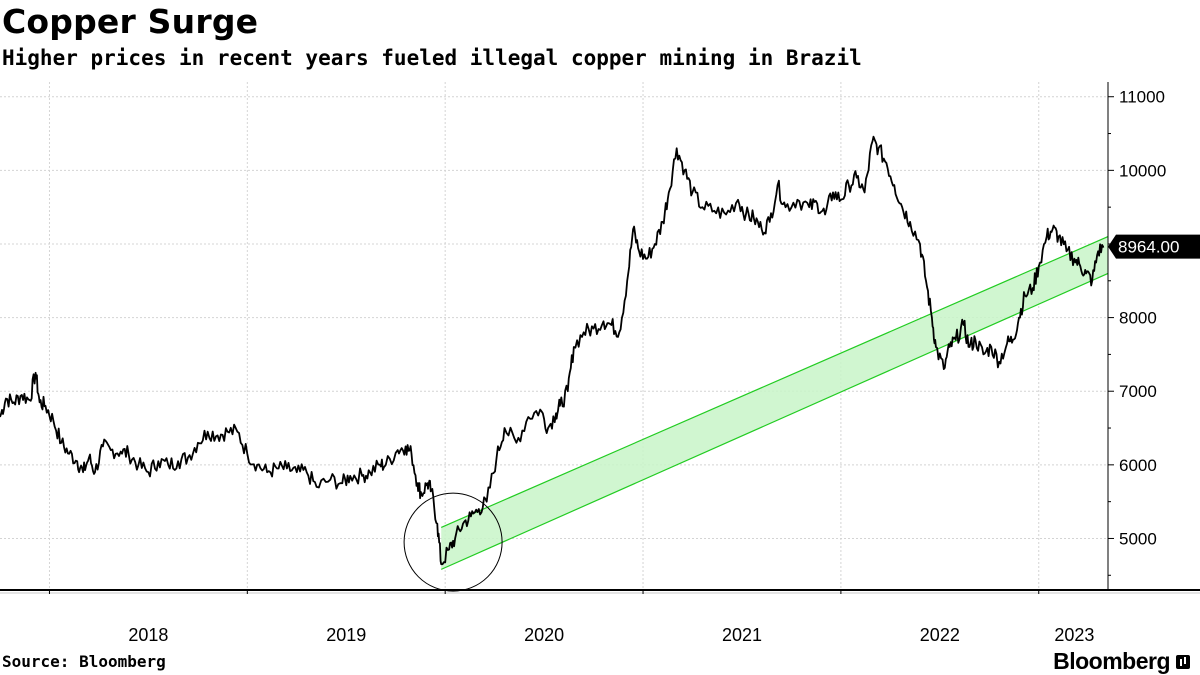 The height and width of the screenshot is (675, 1200). What do you see at coordinates (571, 617) in the screenshot?
I see `x-axis-ticks: 2018 2019 2020 2021 2022 2023` at bounding box center [571, 617].